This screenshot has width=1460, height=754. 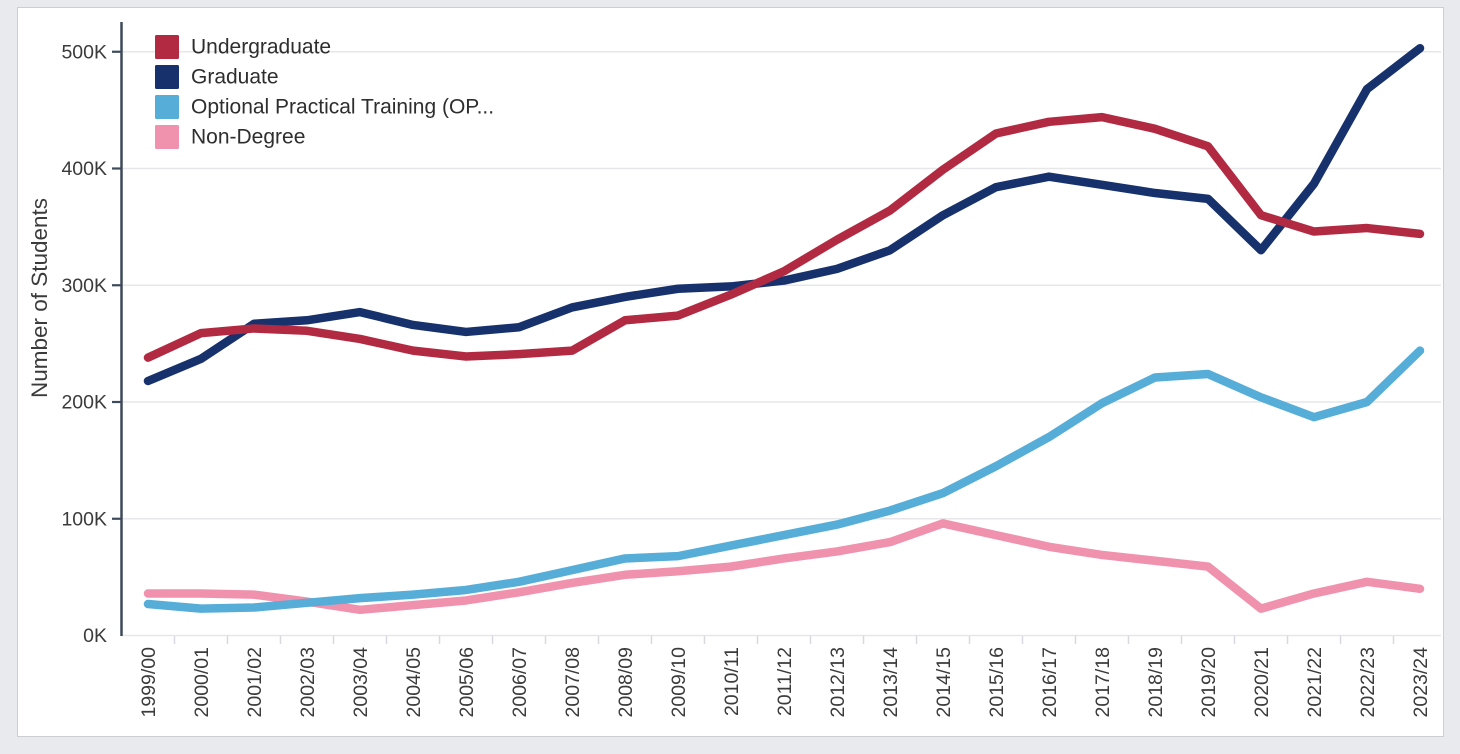 What do you see at coordinates (84, 403) in the screenshot?
I see `y-tick-label-200K: 200K` at bounding box center [84, 403].